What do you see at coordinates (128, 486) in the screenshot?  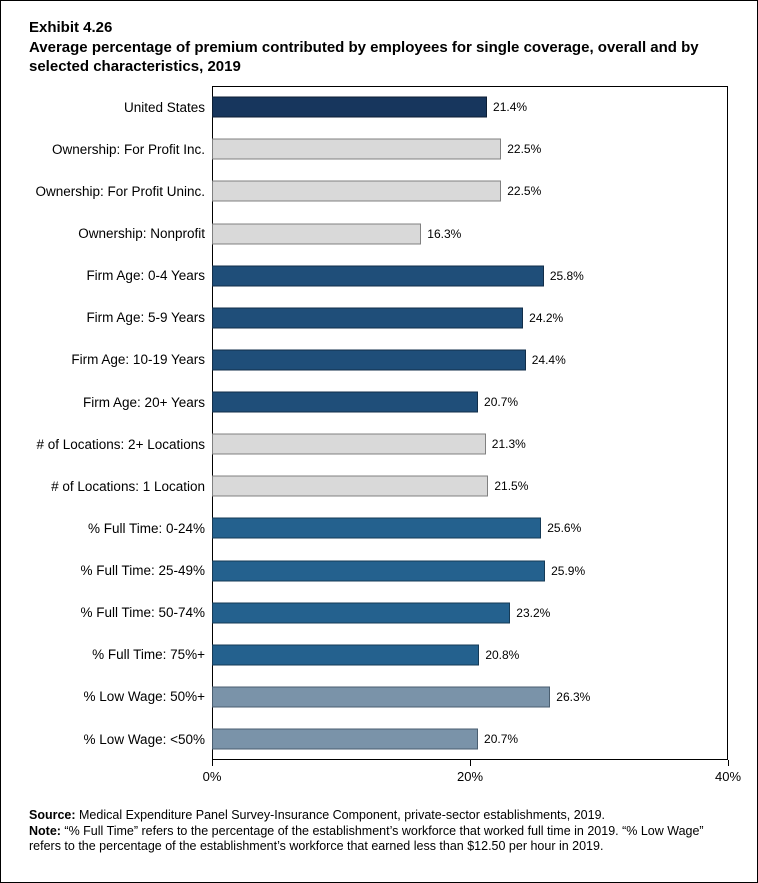 I see `category-label: # of Locations: 1 Location` at bounding box center [128, 486].